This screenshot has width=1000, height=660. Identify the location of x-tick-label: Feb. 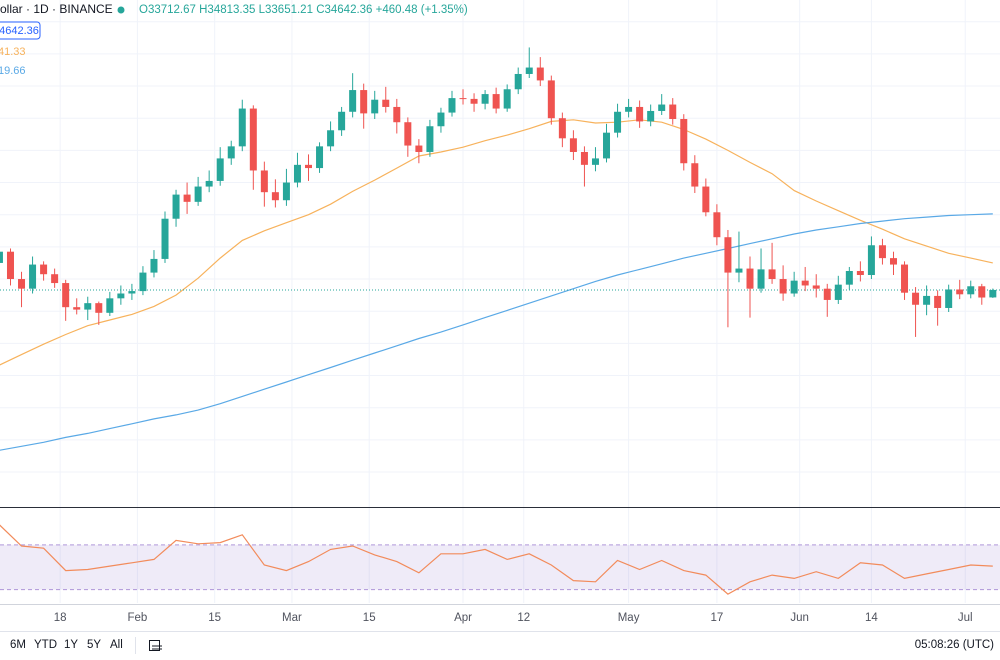
(138, 618).